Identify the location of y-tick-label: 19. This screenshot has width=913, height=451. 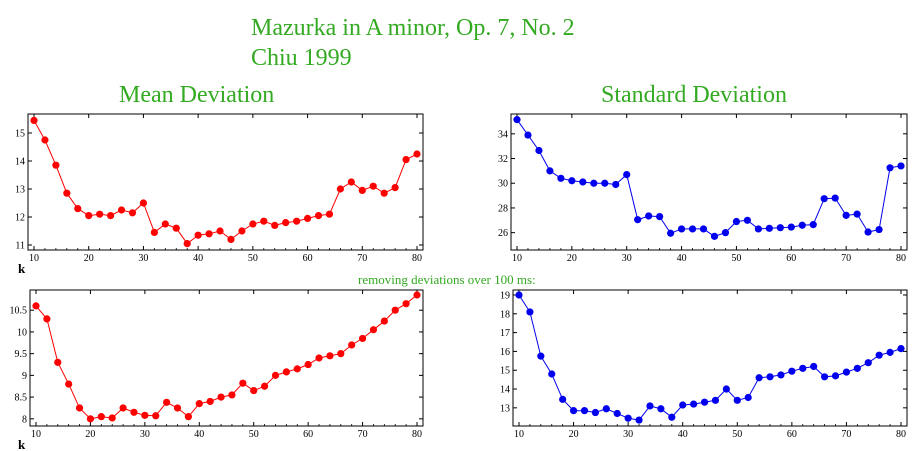
(505, 296).